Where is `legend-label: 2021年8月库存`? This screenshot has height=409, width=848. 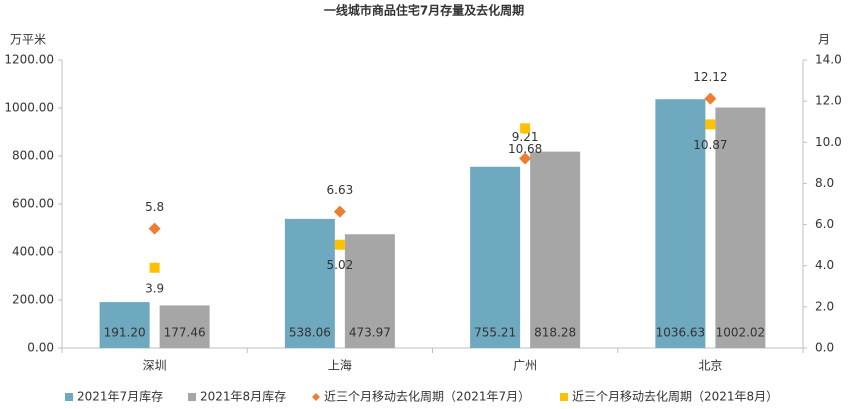 legend-label: 2021年8月库存 is located at coordinates (243, 396).